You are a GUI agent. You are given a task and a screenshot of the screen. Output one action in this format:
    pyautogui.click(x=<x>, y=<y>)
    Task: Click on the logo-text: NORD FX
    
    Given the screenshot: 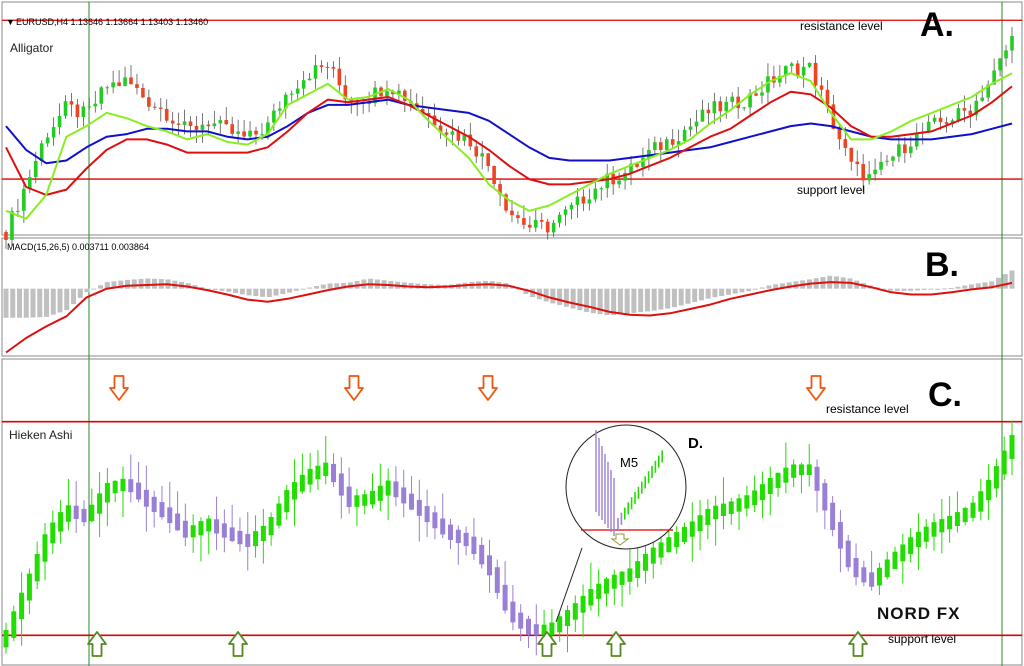 What is the action you would take?
    pyautogui.click(x=919, y=613)
    